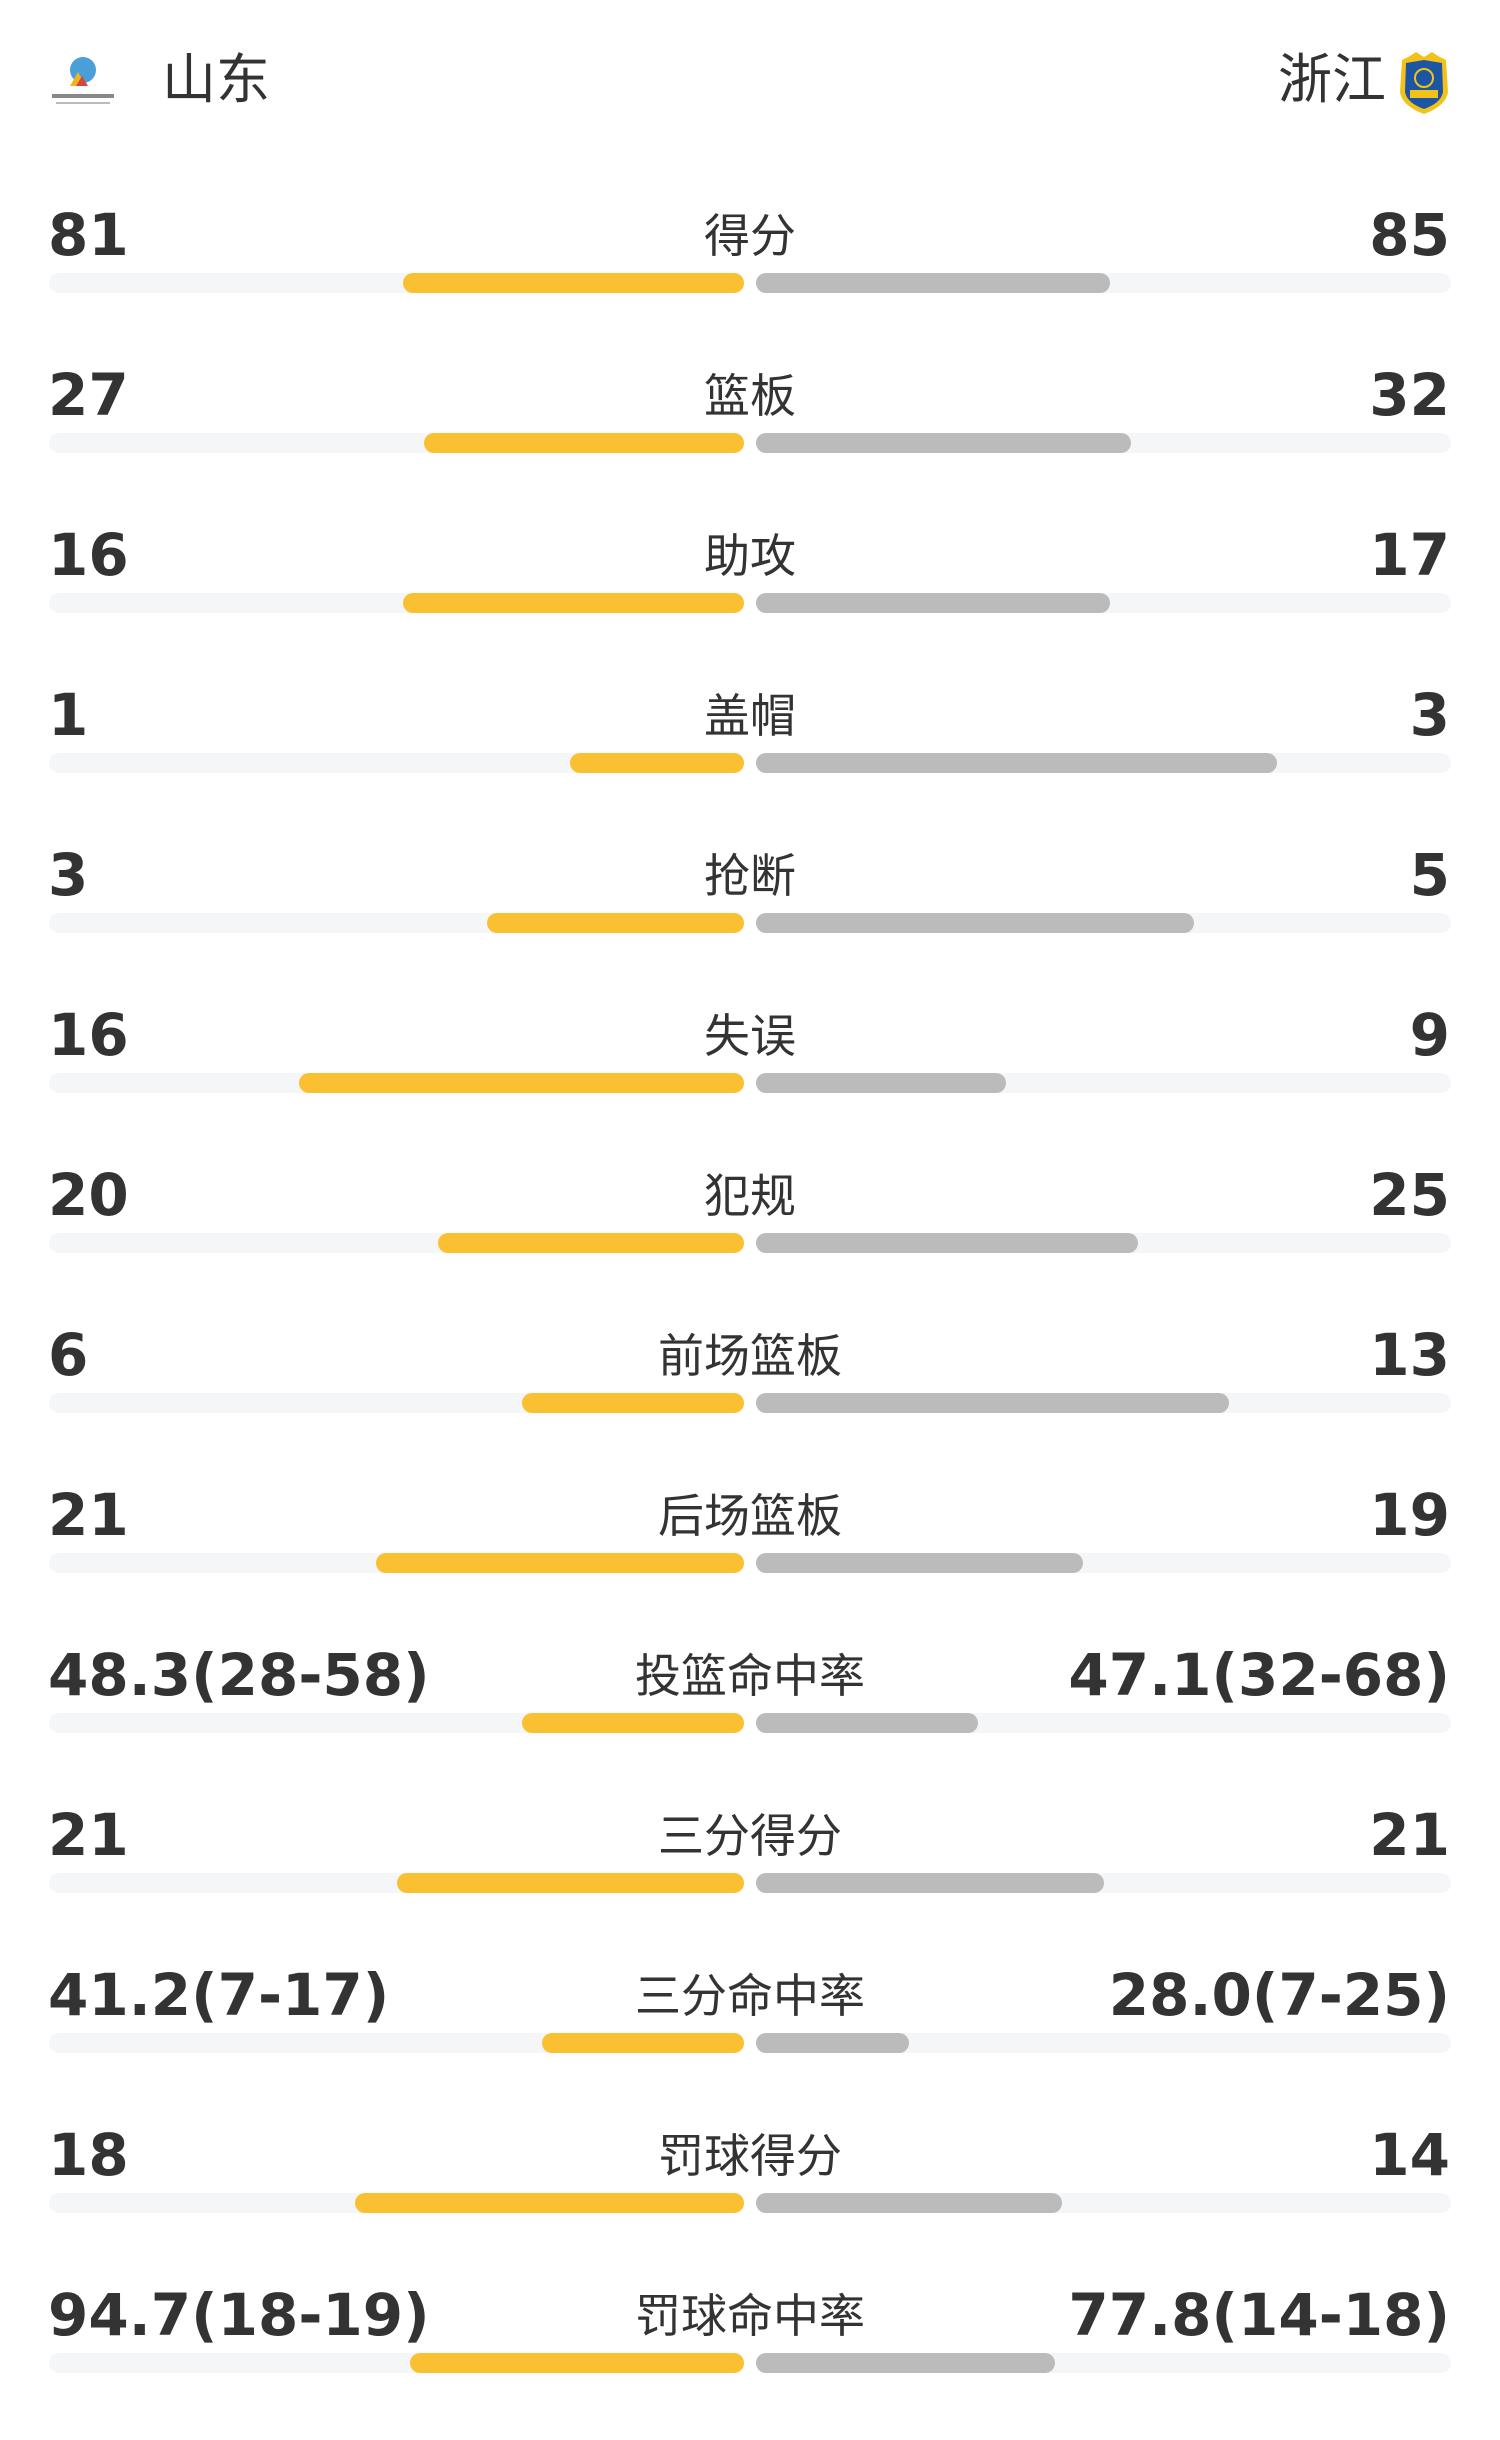 Image resolution: width=1500 pixels, height=2440 pixels. What do you see at coordinates (750, 2156) in the screenshot?
I see `stat-label: 罚球得分` at bounding box center [750, 2156].